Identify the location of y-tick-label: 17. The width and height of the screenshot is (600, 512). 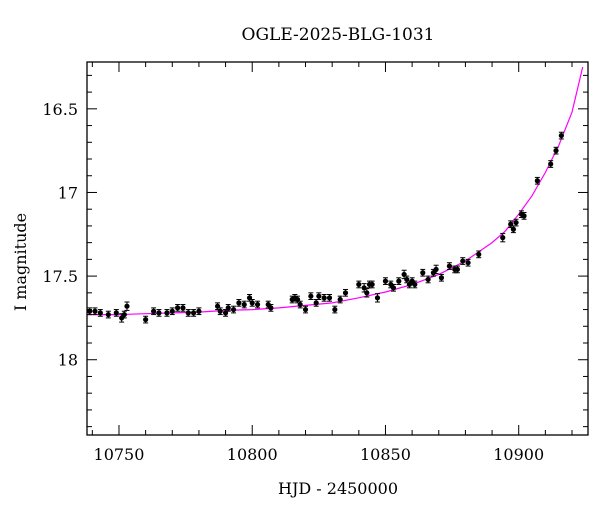
(68, 192).